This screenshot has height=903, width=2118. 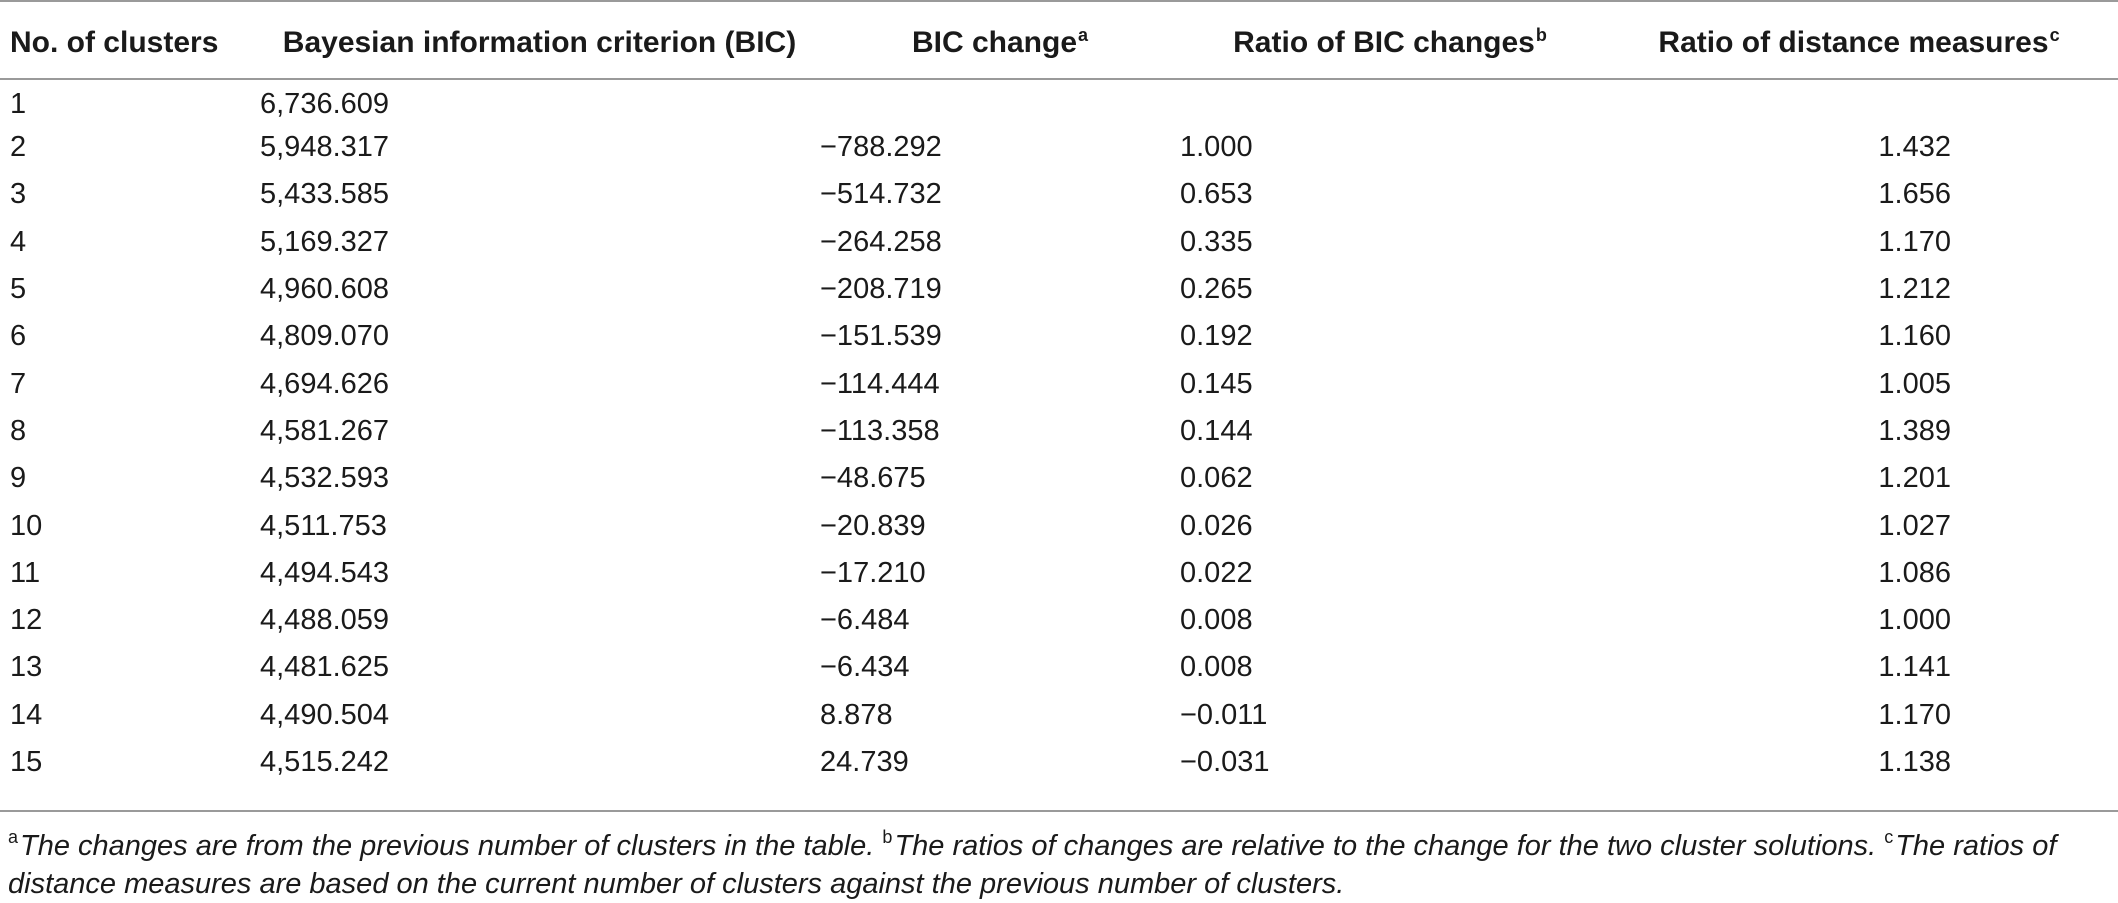 What do you see at coordinates (1059, 242) in the screenshot?
I see `table-row: 4 5,169.327 −264.258 0.335 1.170` at bounding box center [1059, 242].